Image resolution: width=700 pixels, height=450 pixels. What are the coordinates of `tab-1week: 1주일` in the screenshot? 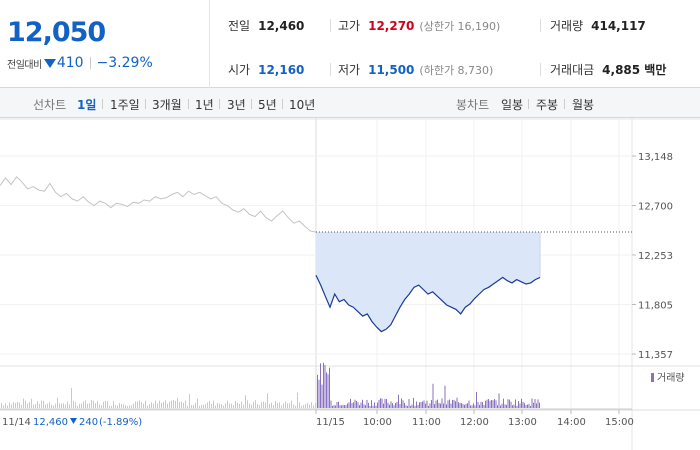 It's located at (125, 105).